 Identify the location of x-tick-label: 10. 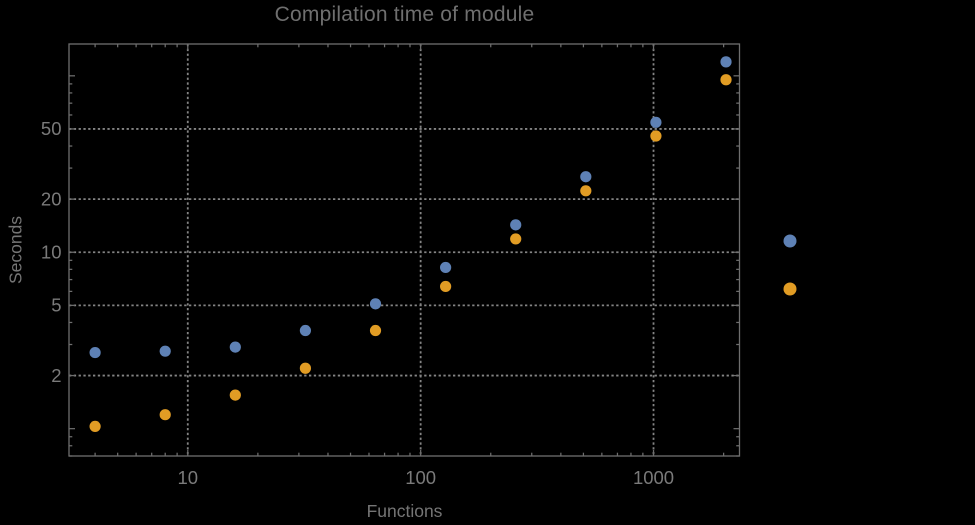
(187, 477).